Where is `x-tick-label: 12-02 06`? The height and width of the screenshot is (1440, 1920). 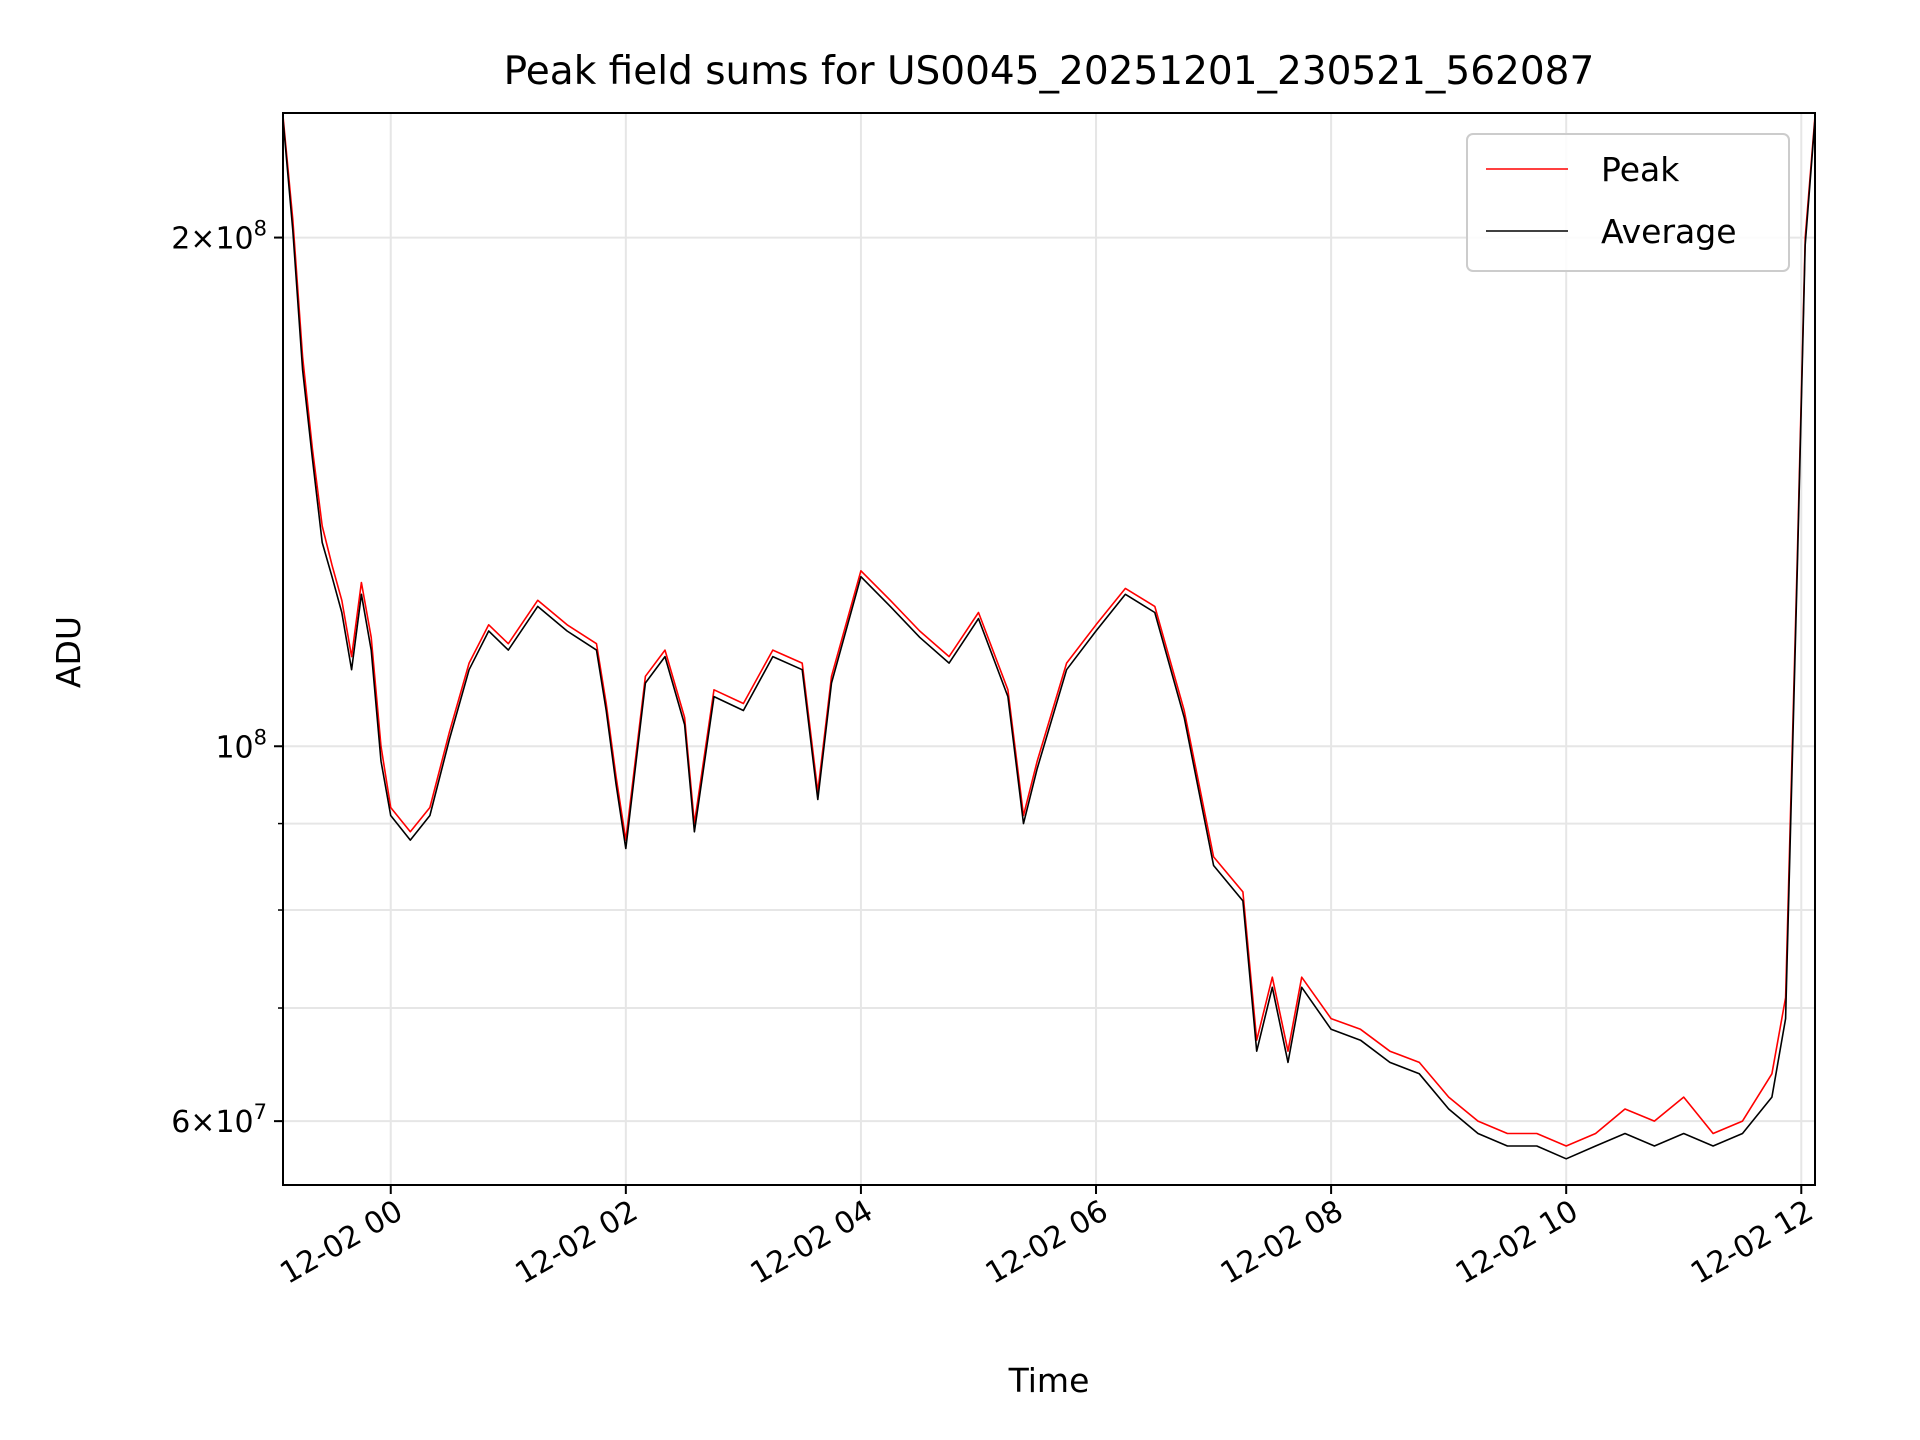
x-tick-label: 12-02 06 is located at coordinates (1047, 1243).